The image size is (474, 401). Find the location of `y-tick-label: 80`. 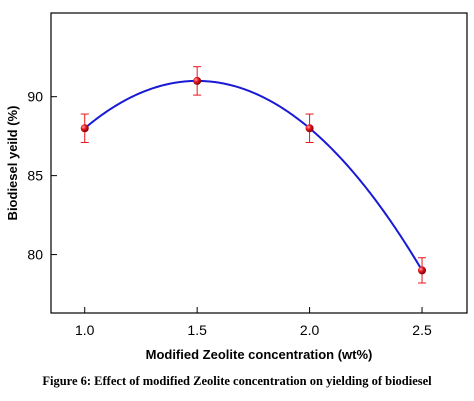

y-tick-label: 80 is located at coordinates (35, 255).